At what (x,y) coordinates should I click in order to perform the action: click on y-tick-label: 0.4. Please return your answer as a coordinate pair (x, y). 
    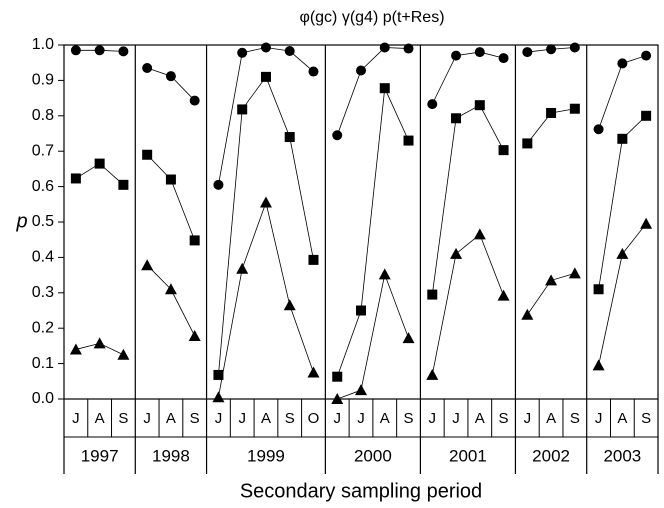
    Looking at the image, I should click on (43, 257).